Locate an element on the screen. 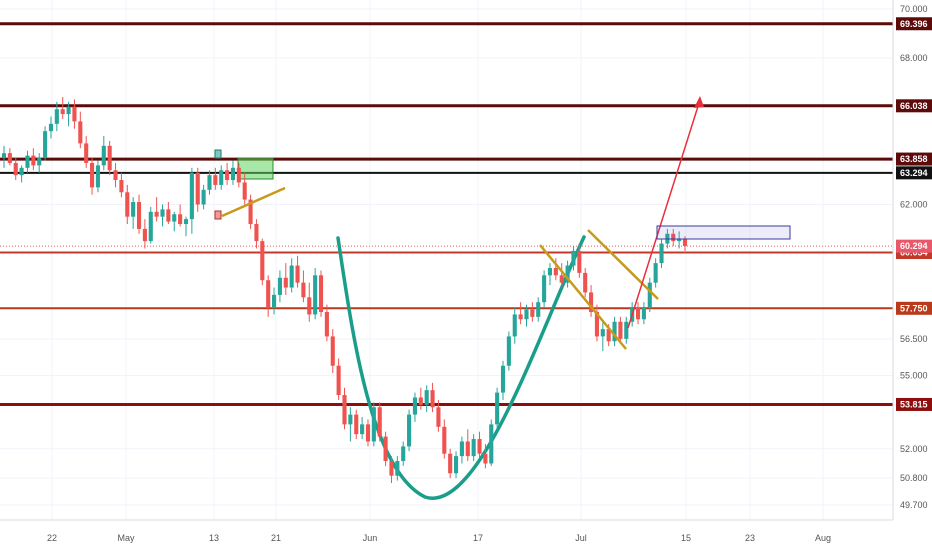  time-tick-label: 23 is located at coordinates (750, 538).